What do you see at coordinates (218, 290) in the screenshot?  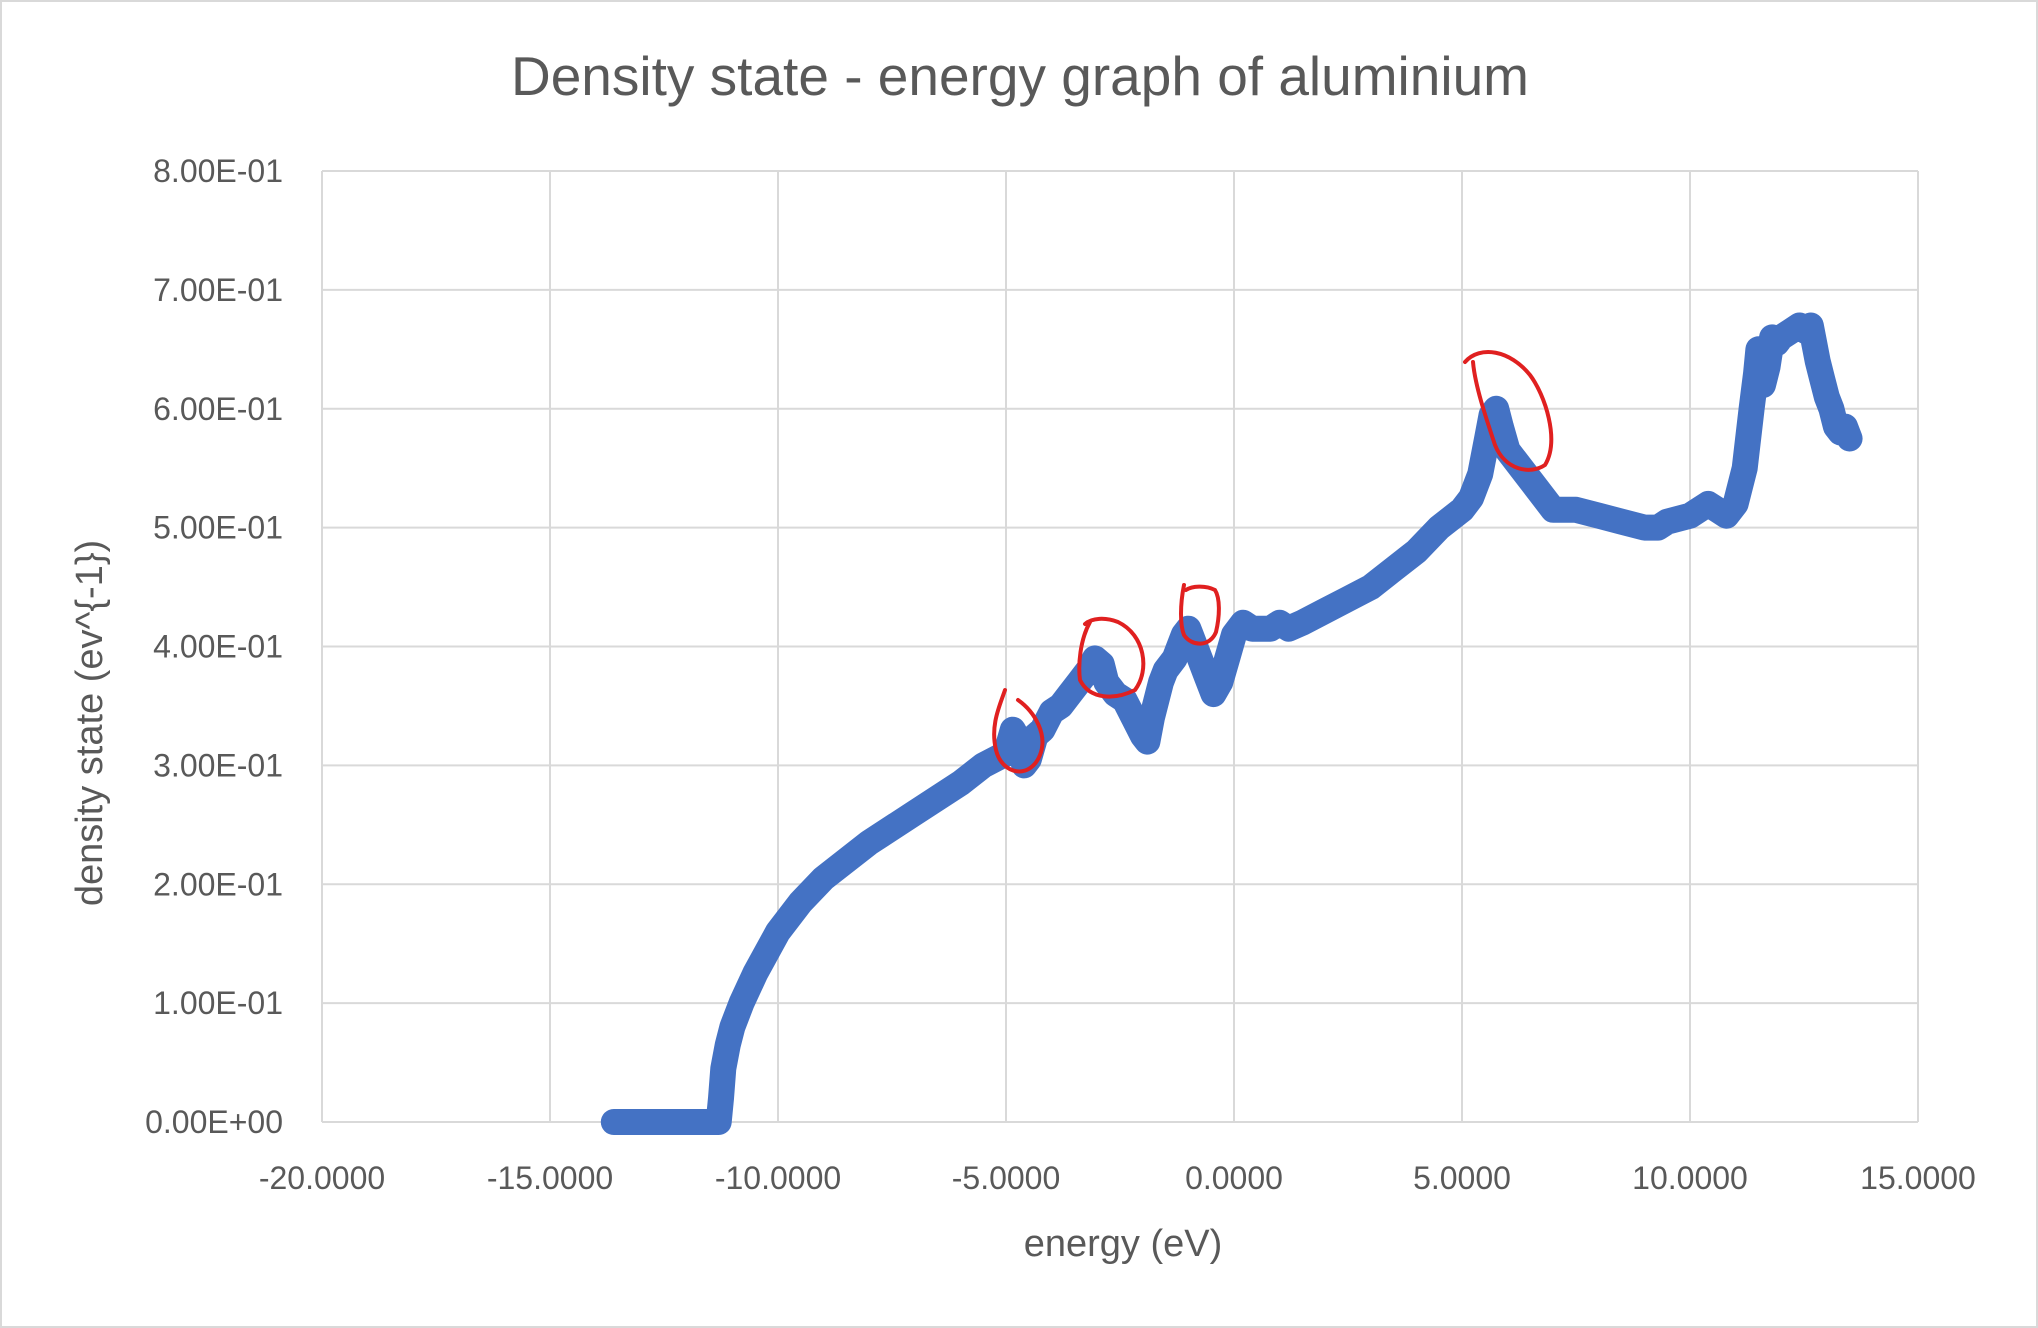 I see `y-tick-label: 7.00E-01` at bounding box center [218, 290].